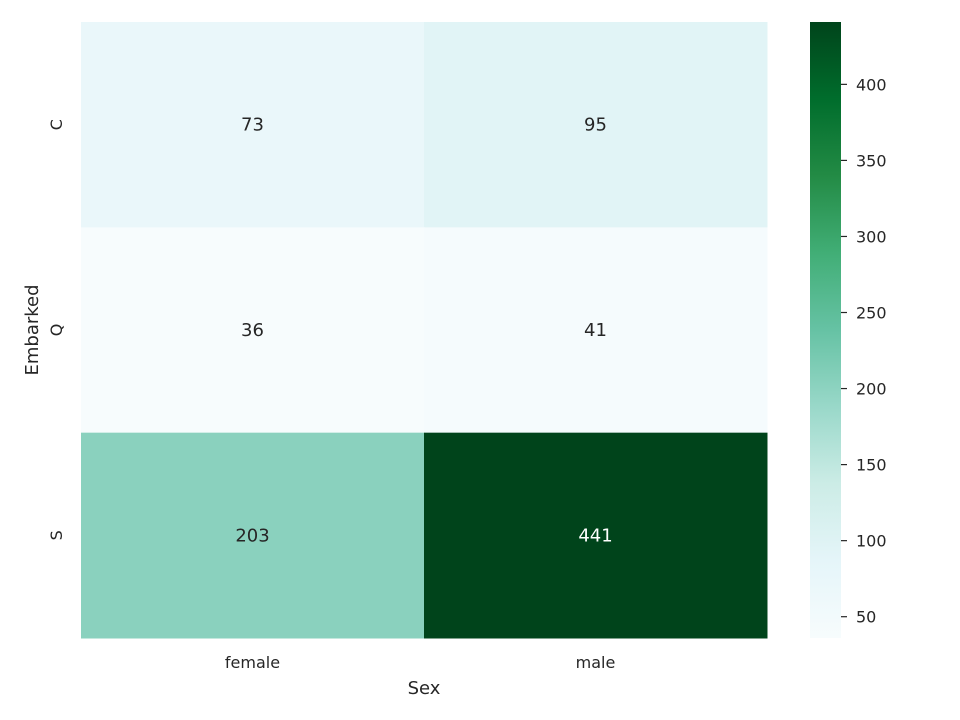  I want to click on colorbar, so click(825, 330).